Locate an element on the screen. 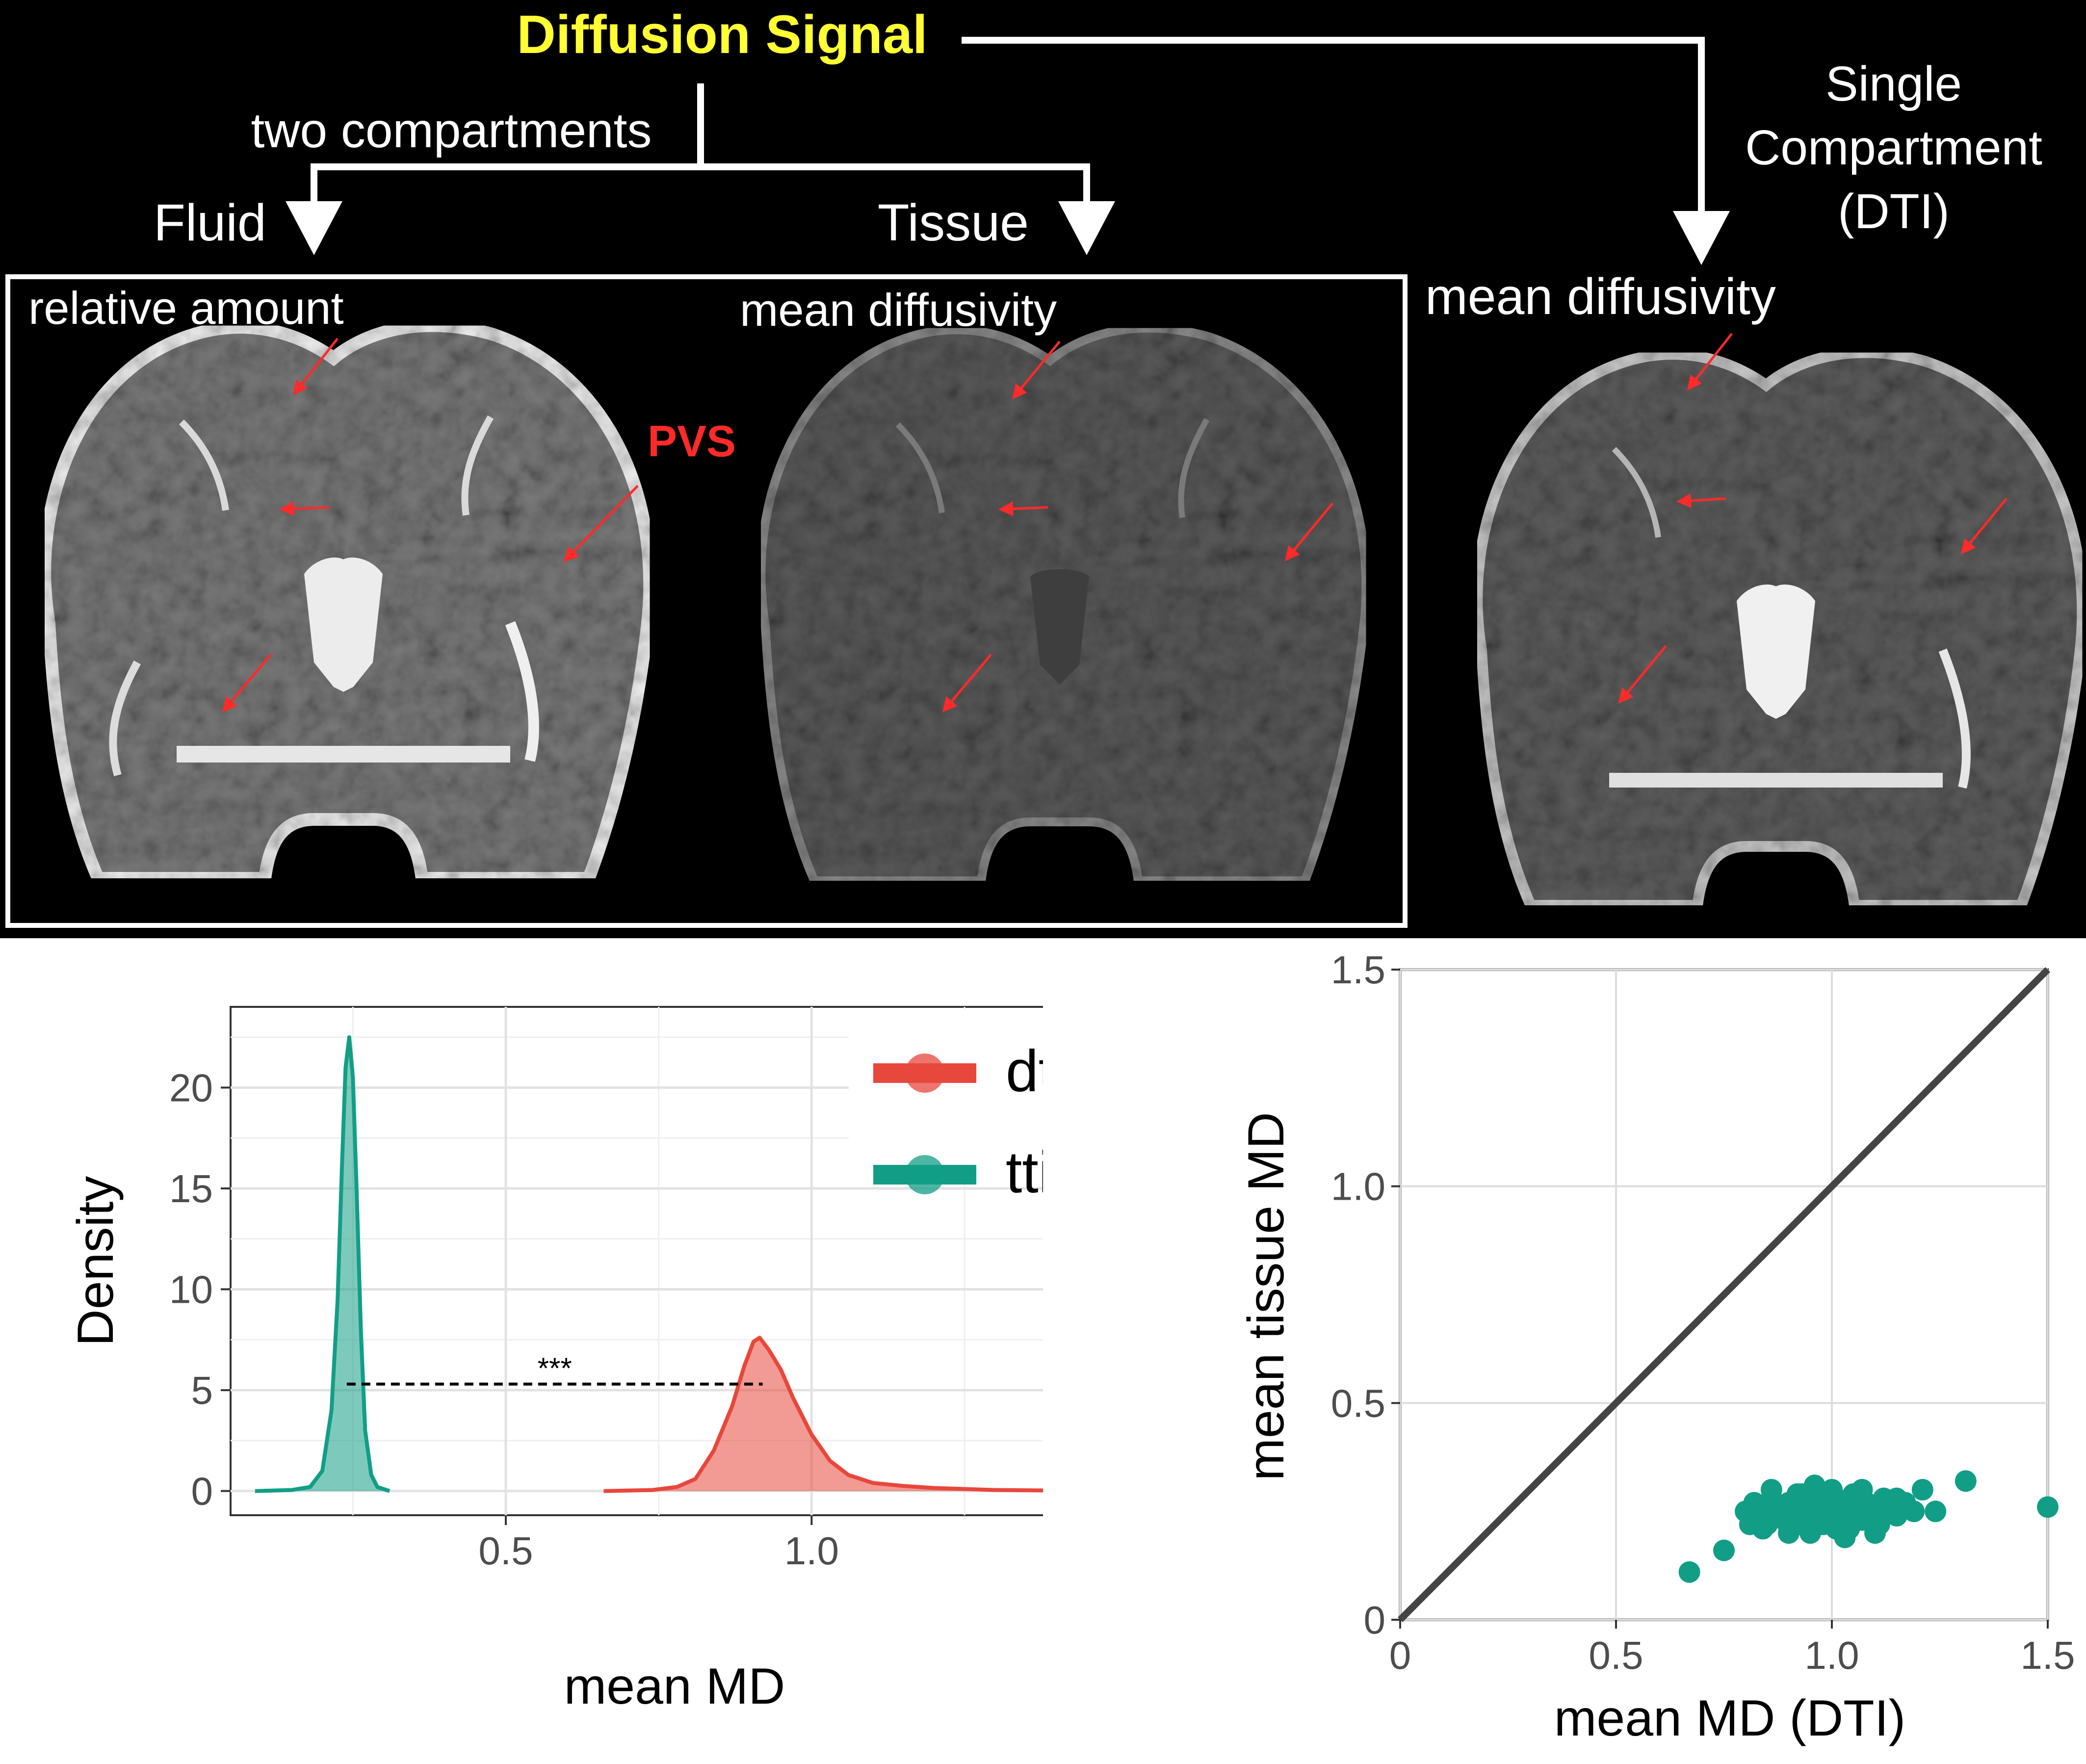 This screenshot has width=2086, height=1764. density-axis-ticks: 0.51.01.505101520 is located at coordinates (504, 1319).